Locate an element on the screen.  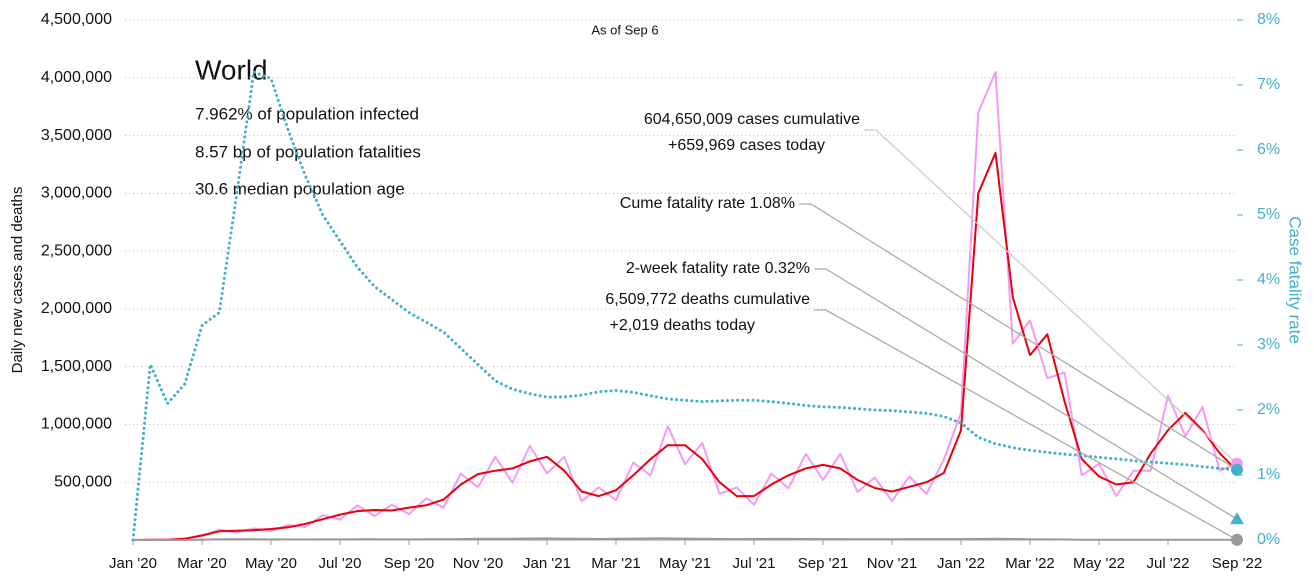
x-tick-label: Sep '21 is located at coordinates (823, 563).